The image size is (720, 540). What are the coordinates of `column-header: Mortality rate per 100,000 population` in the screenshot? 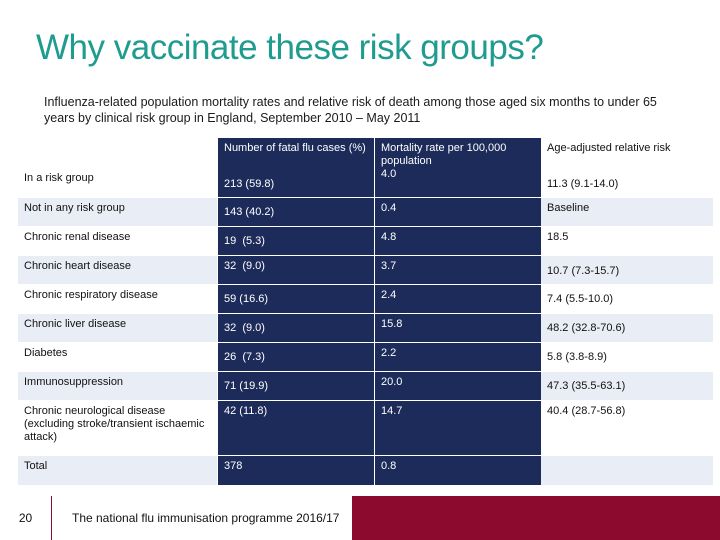 It's located at (444, 154).